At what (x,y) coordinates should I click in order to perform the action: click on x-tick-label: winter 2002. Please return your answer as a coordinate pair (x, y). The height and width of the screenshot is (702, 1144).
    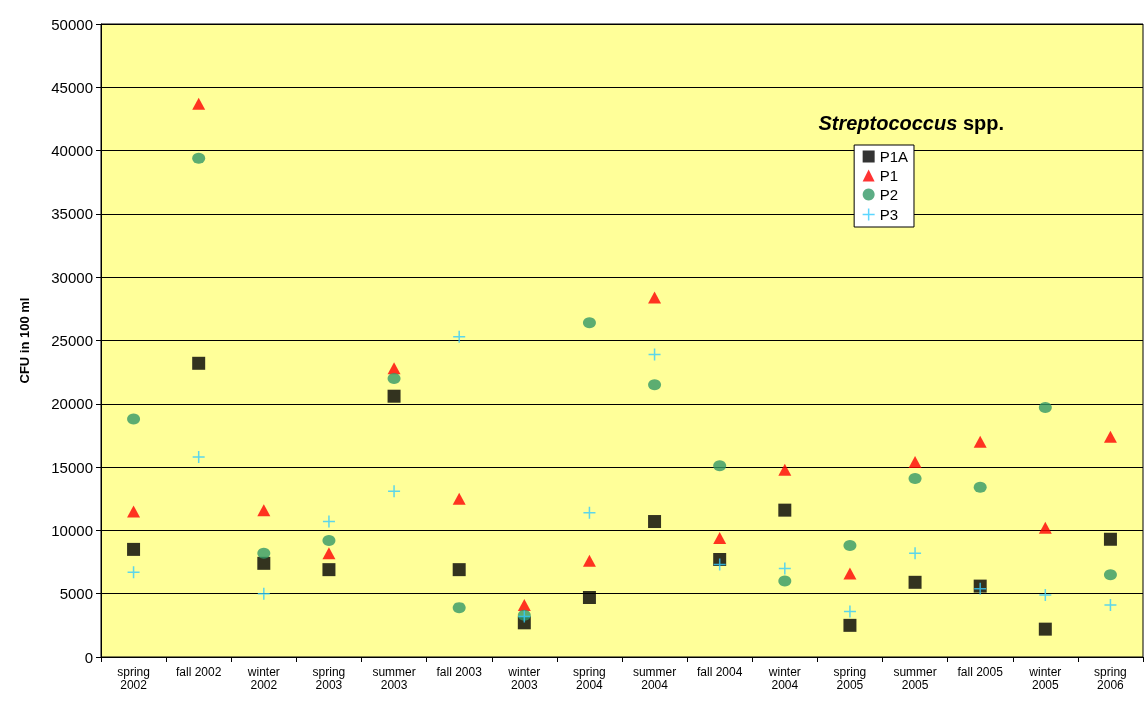
    Looking at the image, I should click on (263, 678).